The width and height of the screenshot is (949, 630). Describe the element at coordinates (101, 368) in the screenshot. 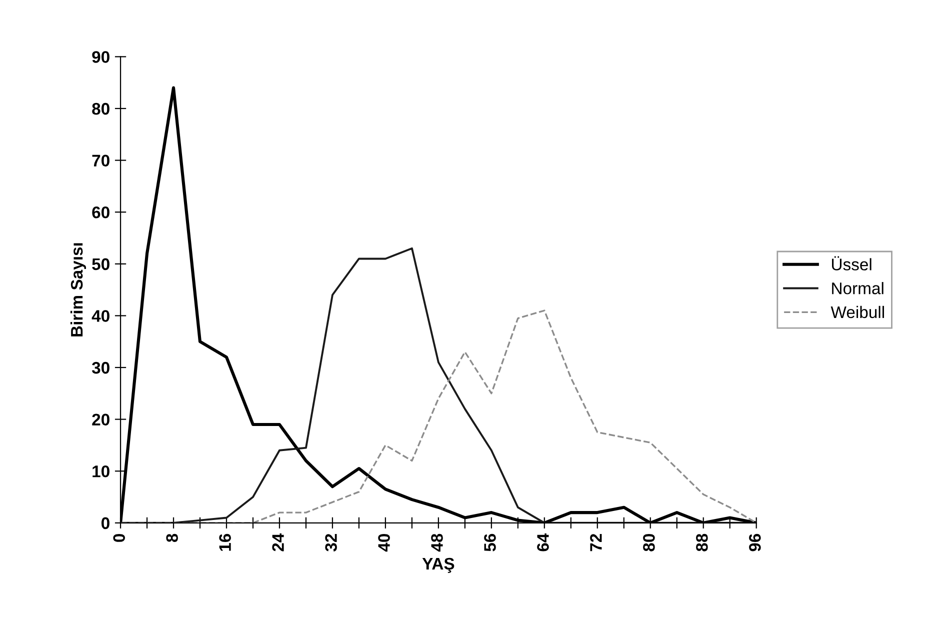

I see `y-tick-label: 30` at that location.